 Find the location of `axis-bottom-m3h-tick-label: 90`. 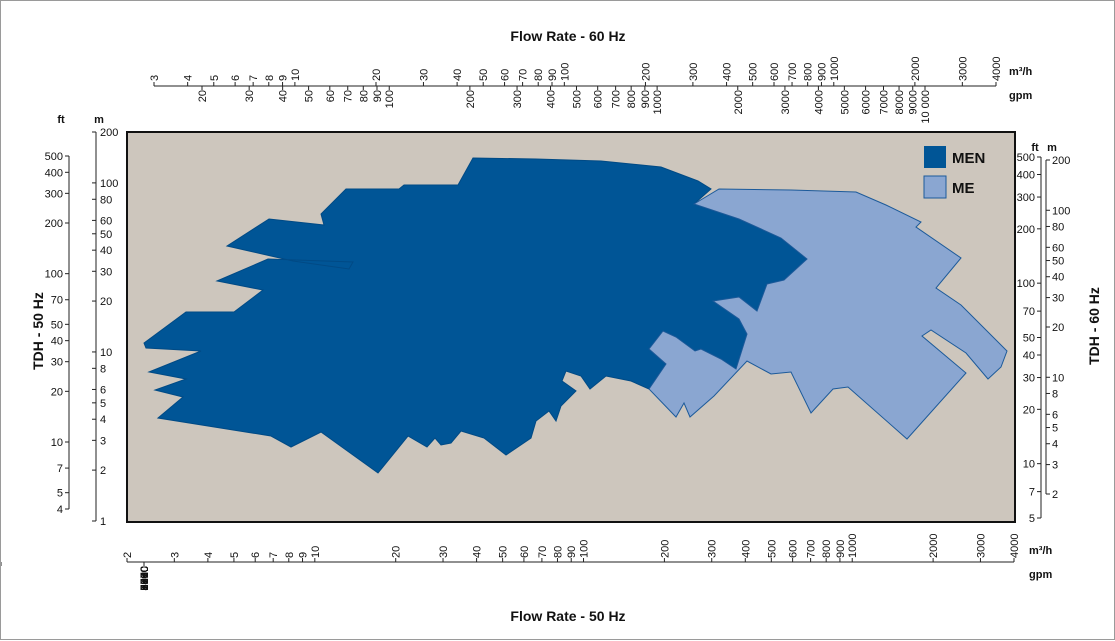

axis-bottom-m3h-tick-label: 90 is located at coordinates (572, 552).